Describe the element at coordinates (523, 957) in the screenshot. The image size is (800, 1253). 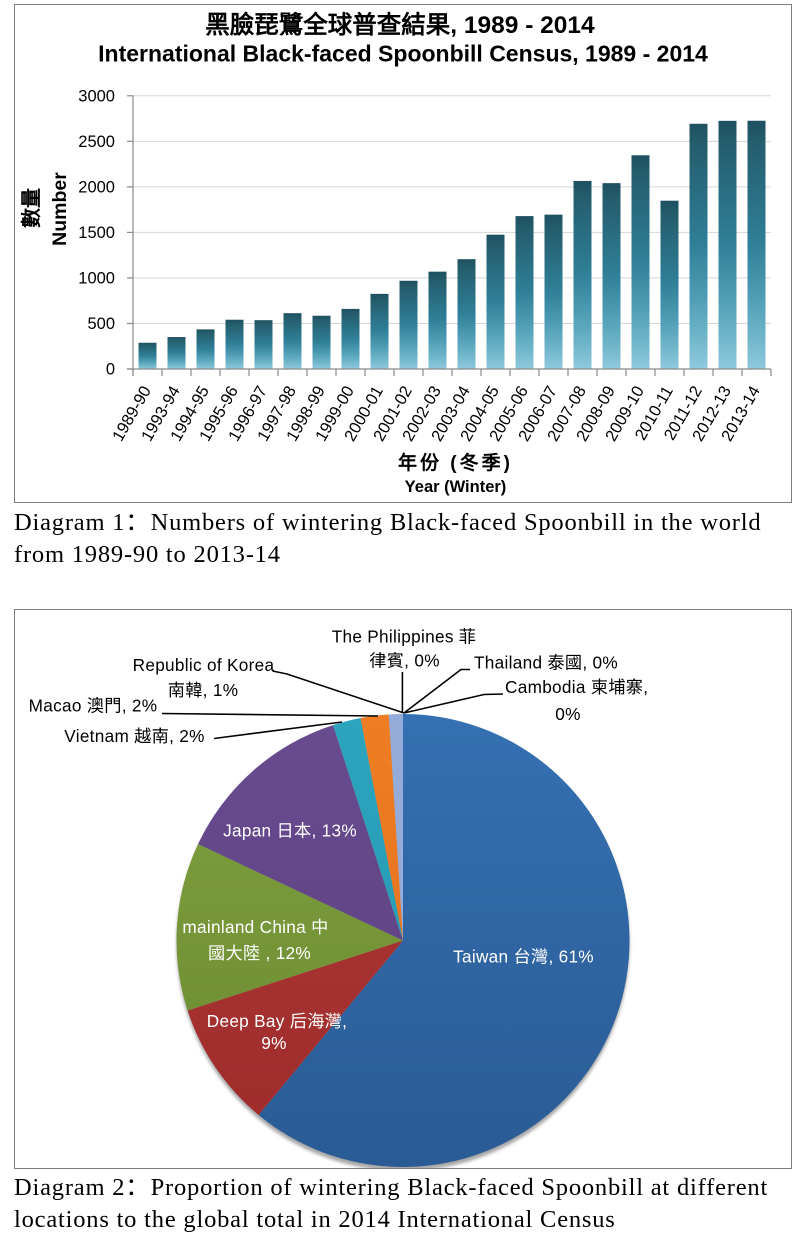
I see `svg-text: Taiwan 台灣, 61%` at that location.